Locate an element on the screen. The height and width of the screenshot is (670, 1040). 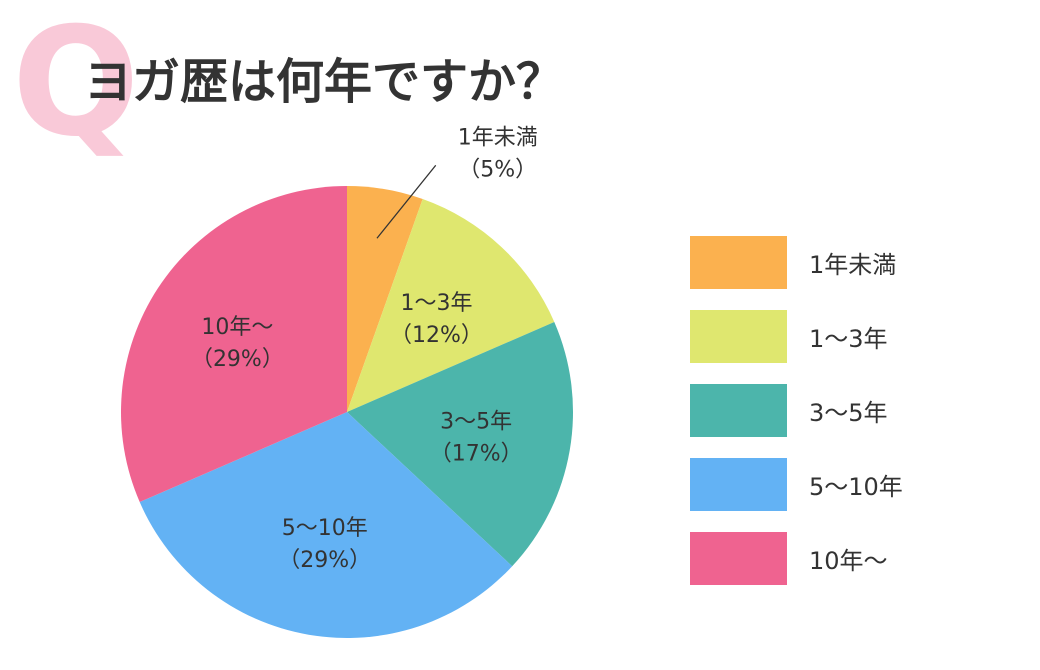
slice-label: 1〜3年 is located at coordinates (436, 303).